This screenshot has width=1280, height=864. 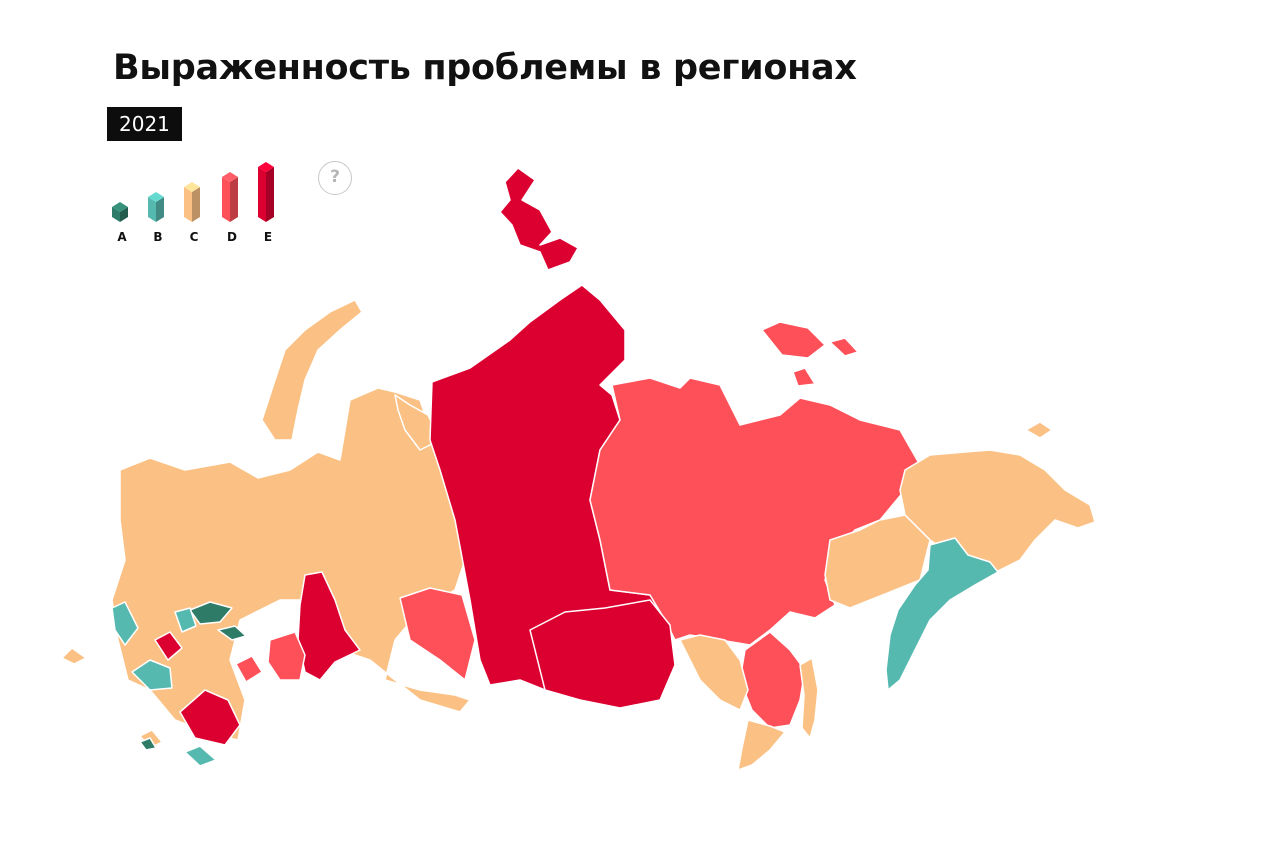 I want to click on legend-label-a: A, so click(x=122, y=237).